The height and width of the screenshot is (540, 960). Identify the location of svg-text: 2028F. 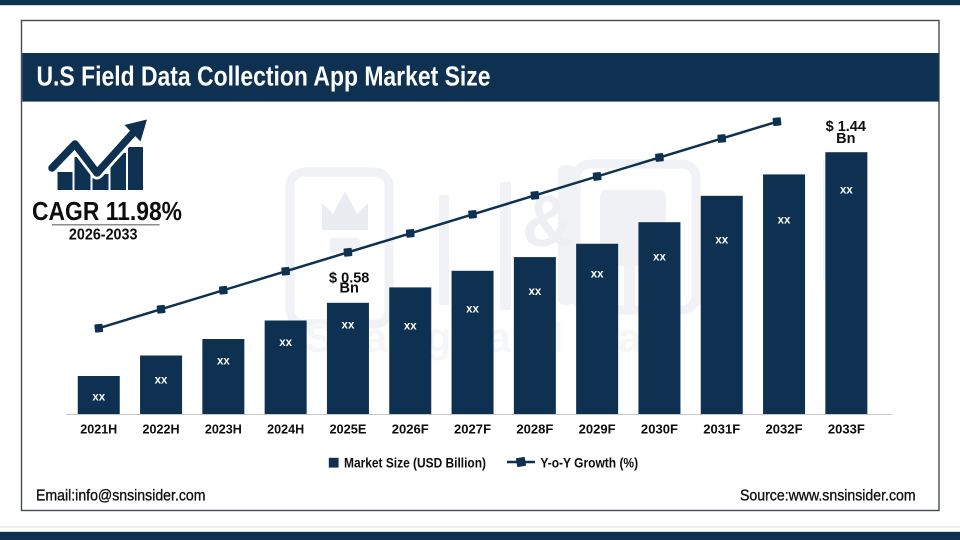
(534, 428).